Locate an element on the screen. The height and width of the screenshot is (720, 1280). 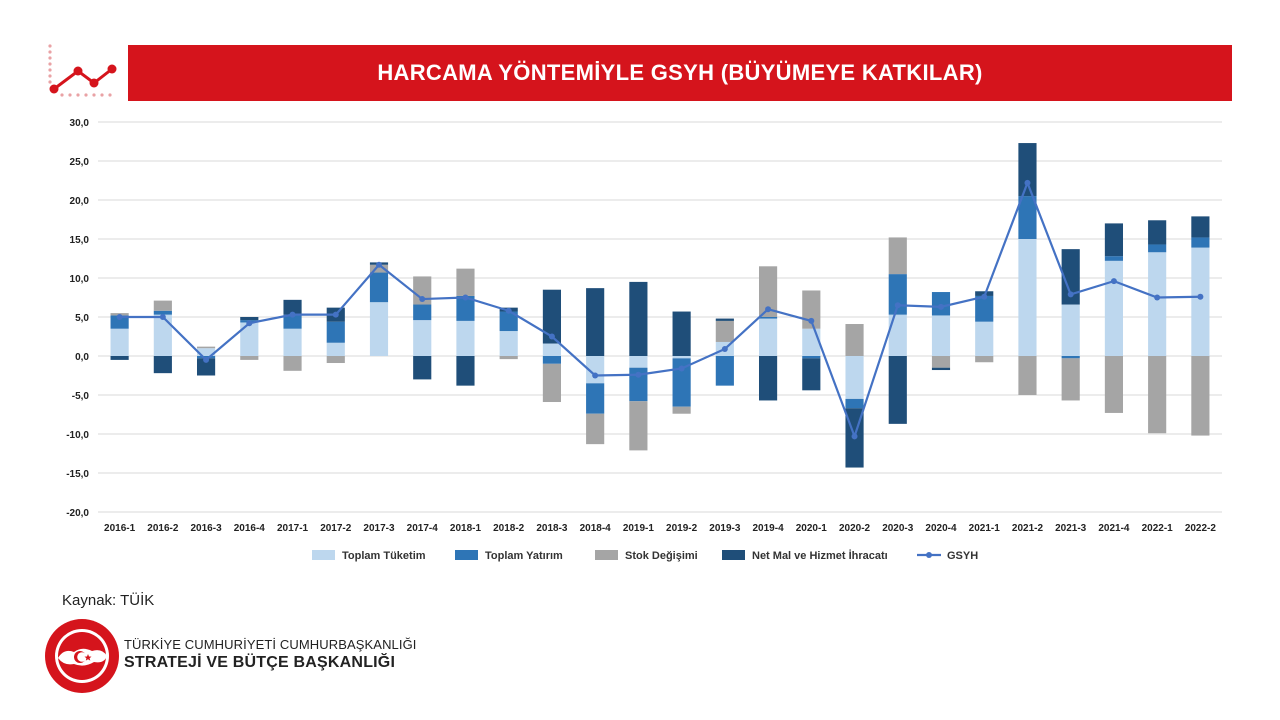
y-tick-label: -15,0 is located at coordinates (77, 474).